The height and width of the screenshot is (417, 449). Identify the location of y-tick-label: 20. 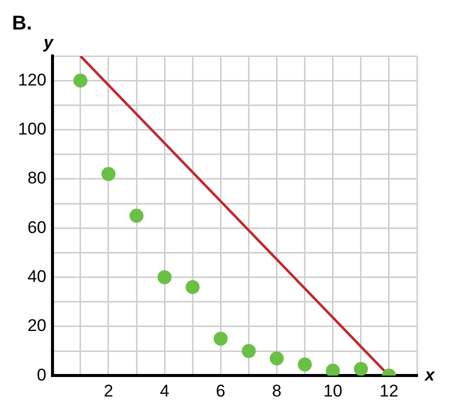
(36, 326).